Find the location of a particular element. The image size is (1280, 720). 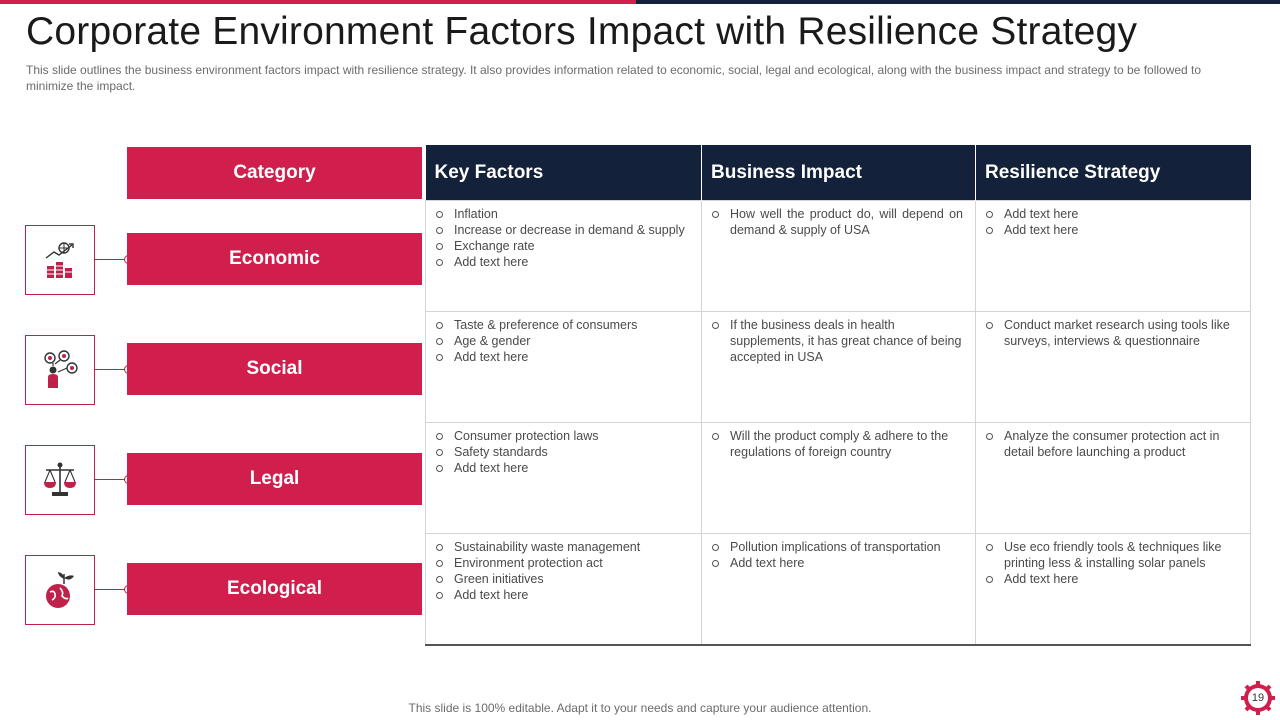

list-item: Exchange rate is located at coordinates (561, 246).